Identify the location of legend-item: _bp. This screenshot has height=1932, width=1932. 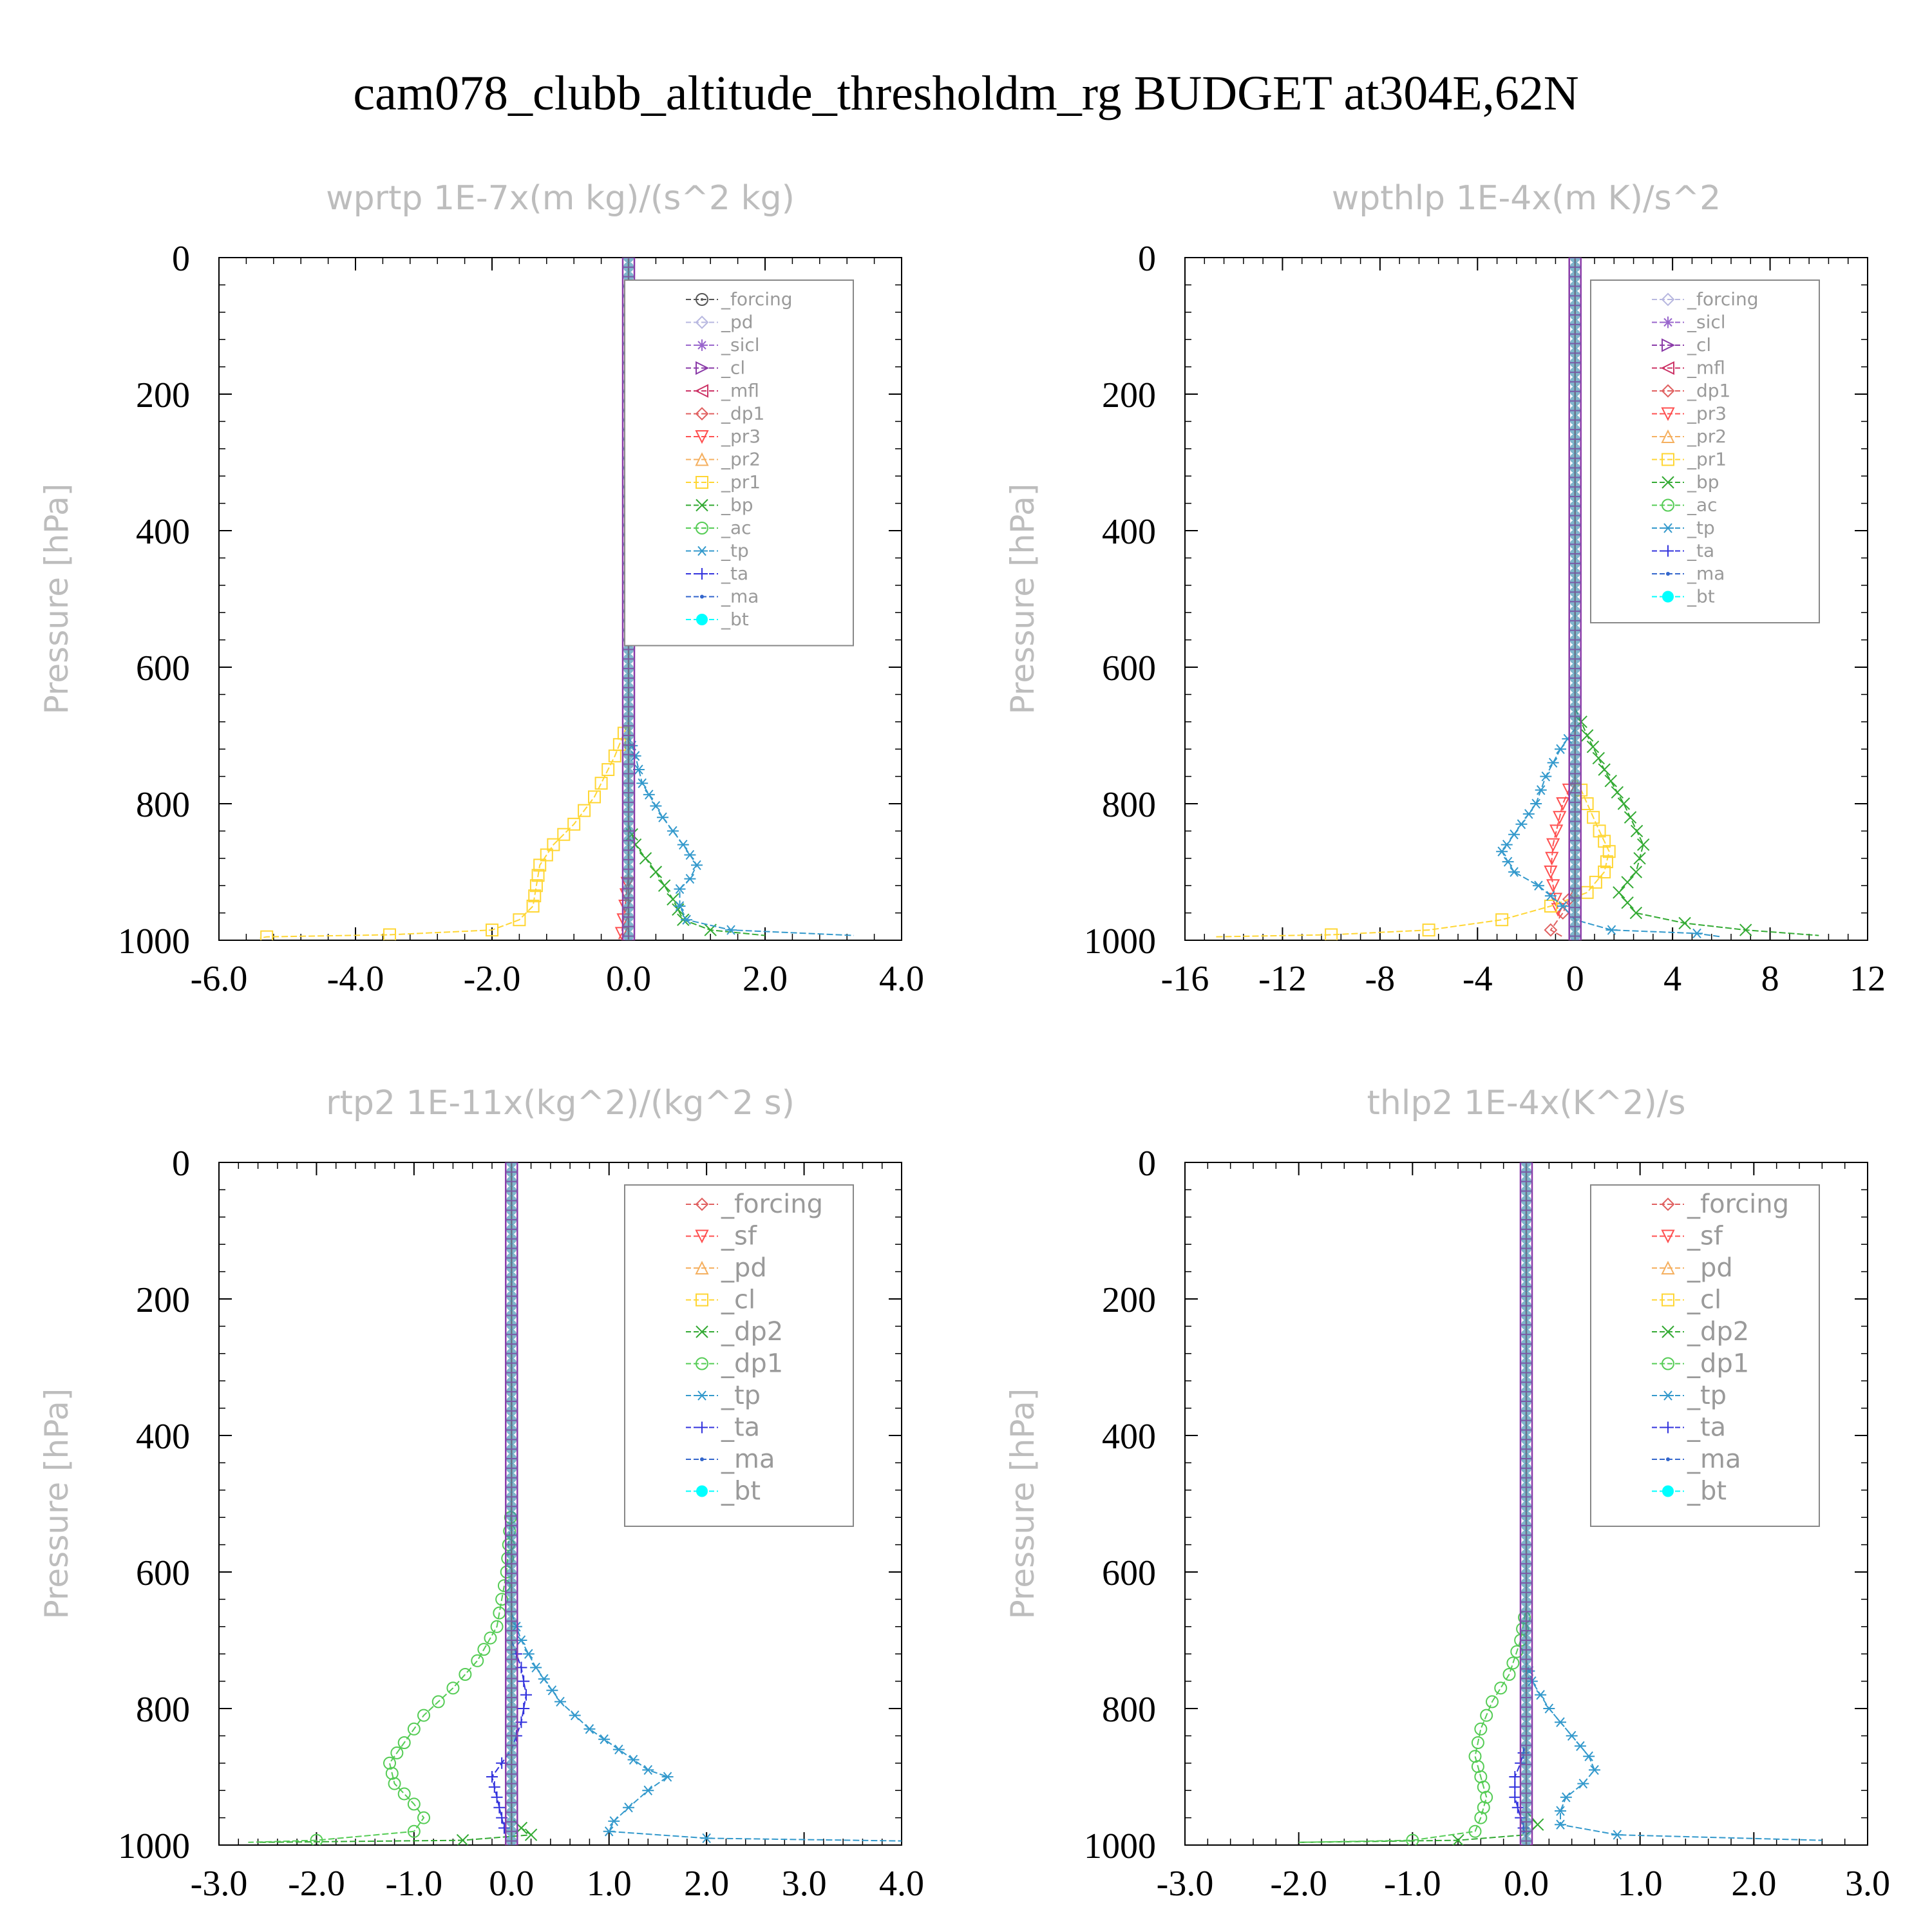
(1686, 482).